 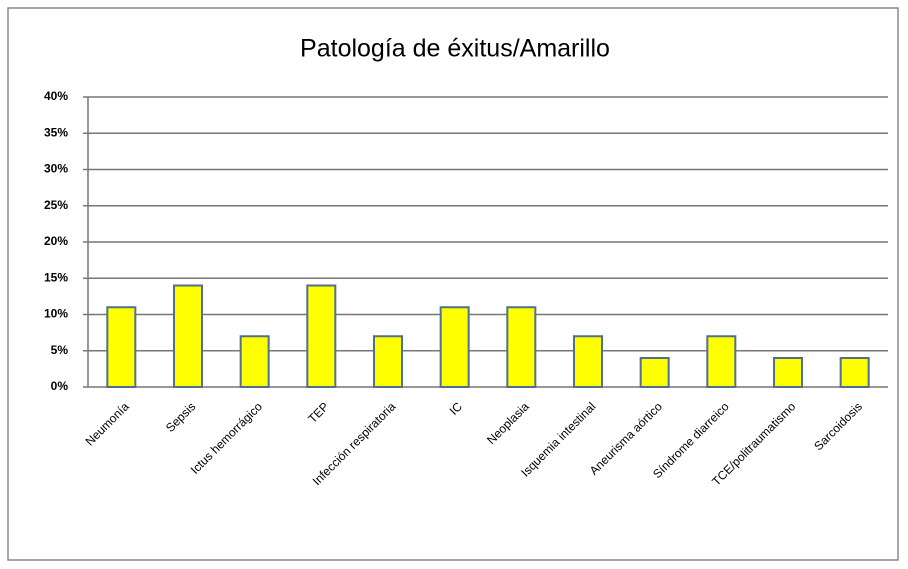 I want to click on y-tick-label: 15%, so click(x=56, y=277).